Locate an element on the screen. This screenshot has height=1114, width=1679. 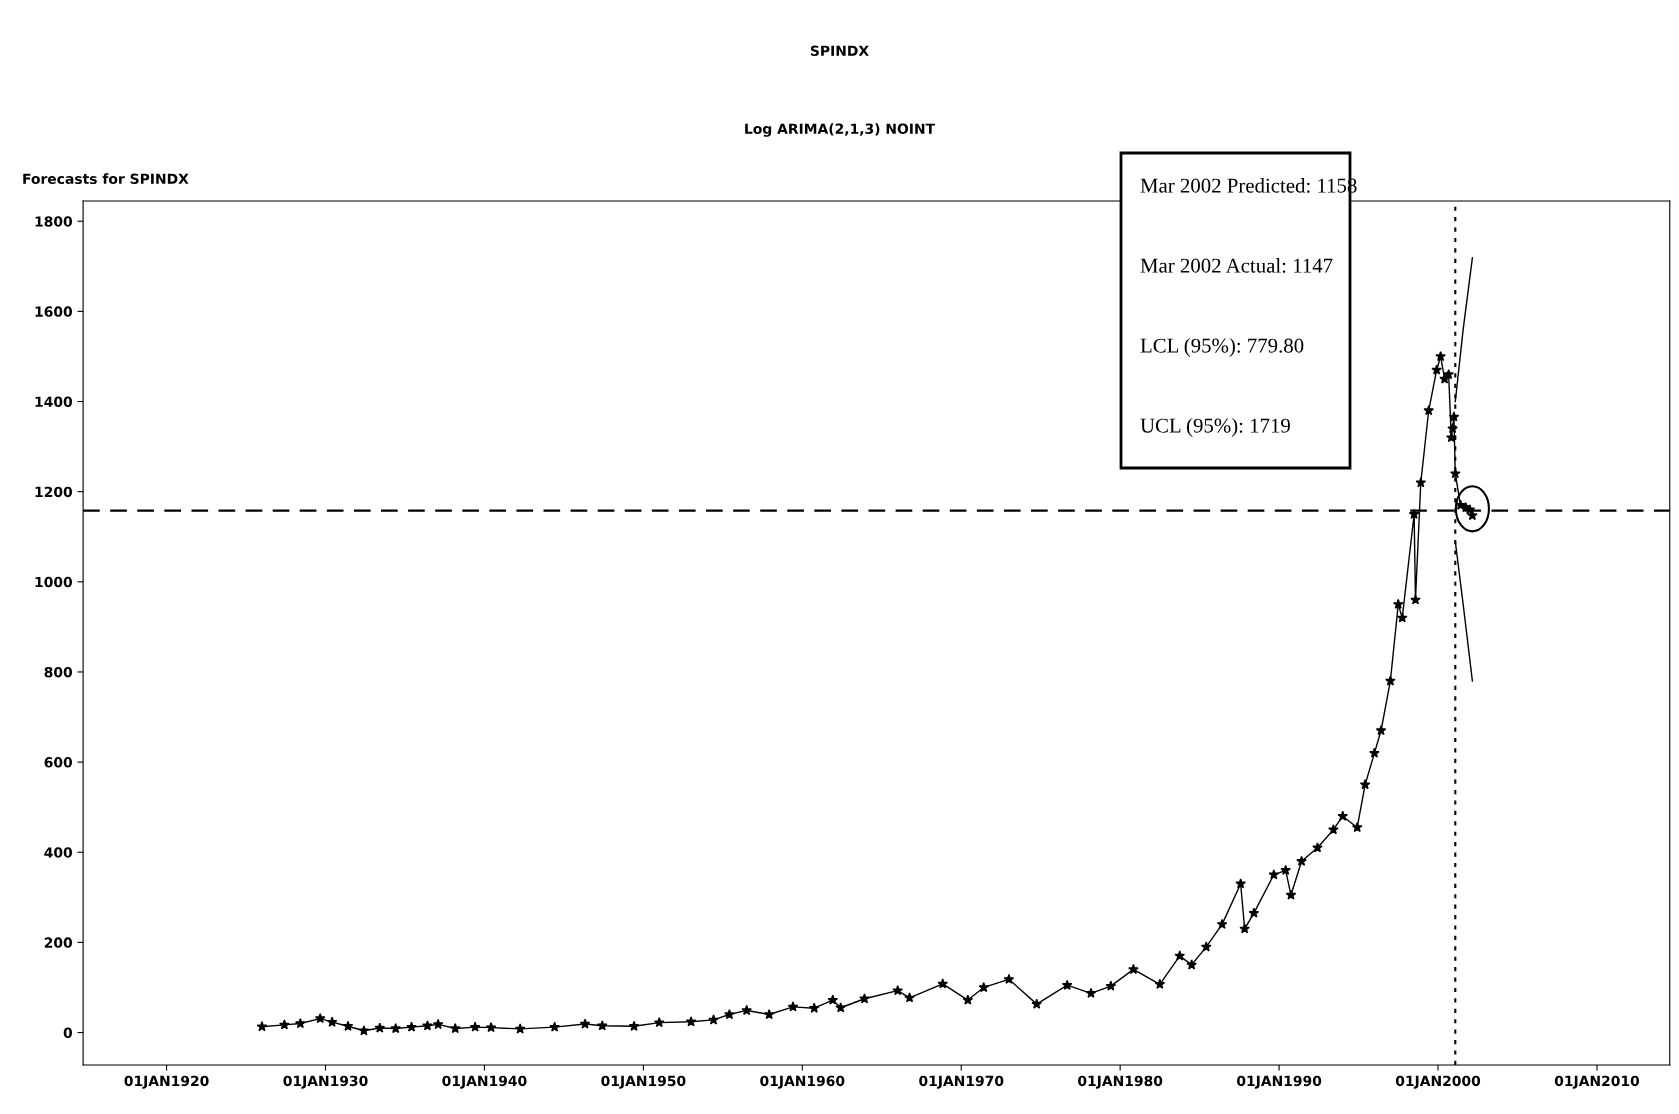
x-tick-label: 01JAN1980 is located at coordinates (1120, 1082).